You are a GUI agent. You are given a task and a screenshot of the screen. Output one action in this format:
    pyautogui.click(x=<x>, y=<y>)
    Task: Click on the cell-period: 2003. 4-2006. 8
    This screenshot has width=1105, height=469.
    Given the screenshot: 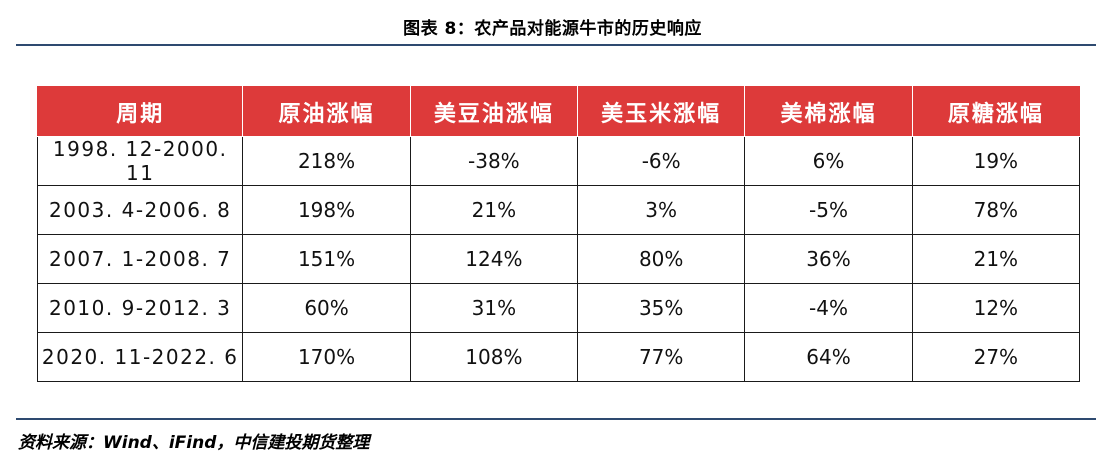 What is the action you would take?
    pyautogui.click(x=140, y=210)
    